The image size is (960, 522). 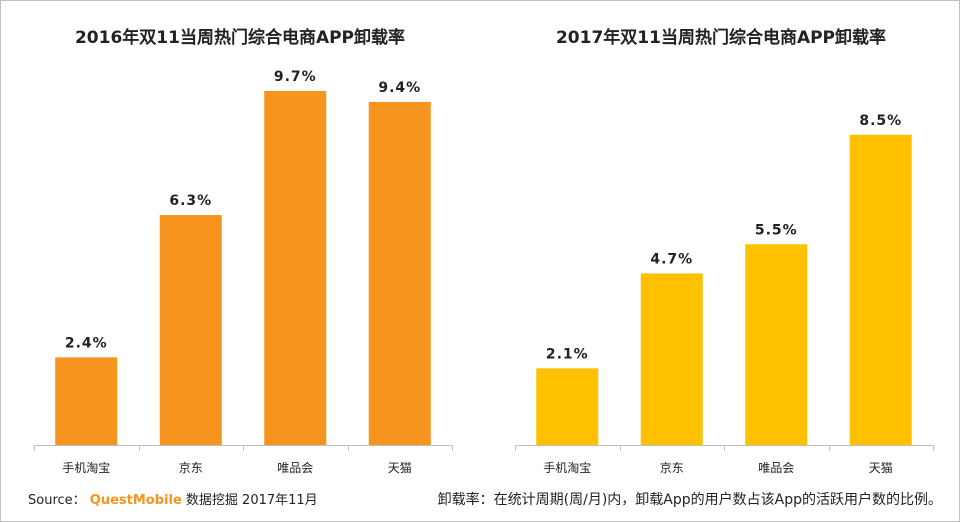 What do you see at coordinates (400, 468) in the screenshot?
I see `chart-1-category-label: 天猫` at bounding box center [400, 468].